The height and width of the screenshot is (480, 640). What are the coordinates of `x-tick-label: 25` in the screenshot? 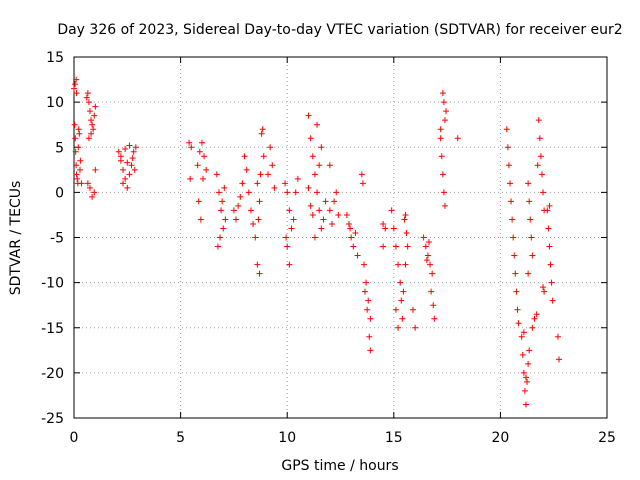 It's located at (607, 438).